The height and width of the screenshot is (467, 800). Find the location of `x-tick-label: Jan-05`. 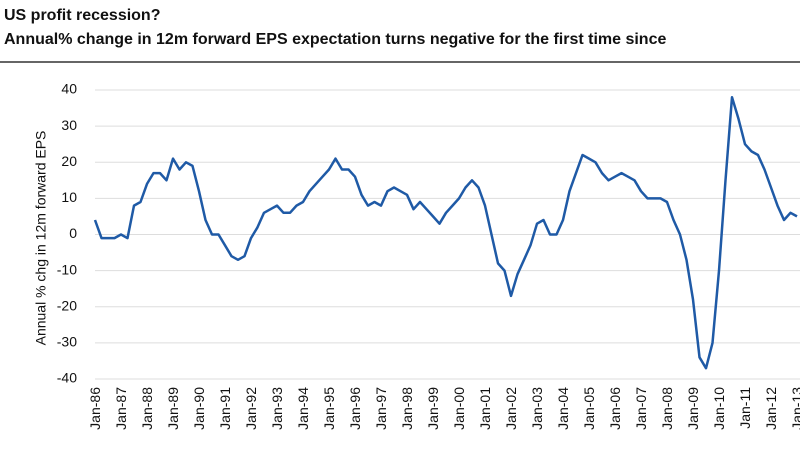

x-tick-label: Jan-05 is located at coordinates (589, 408).